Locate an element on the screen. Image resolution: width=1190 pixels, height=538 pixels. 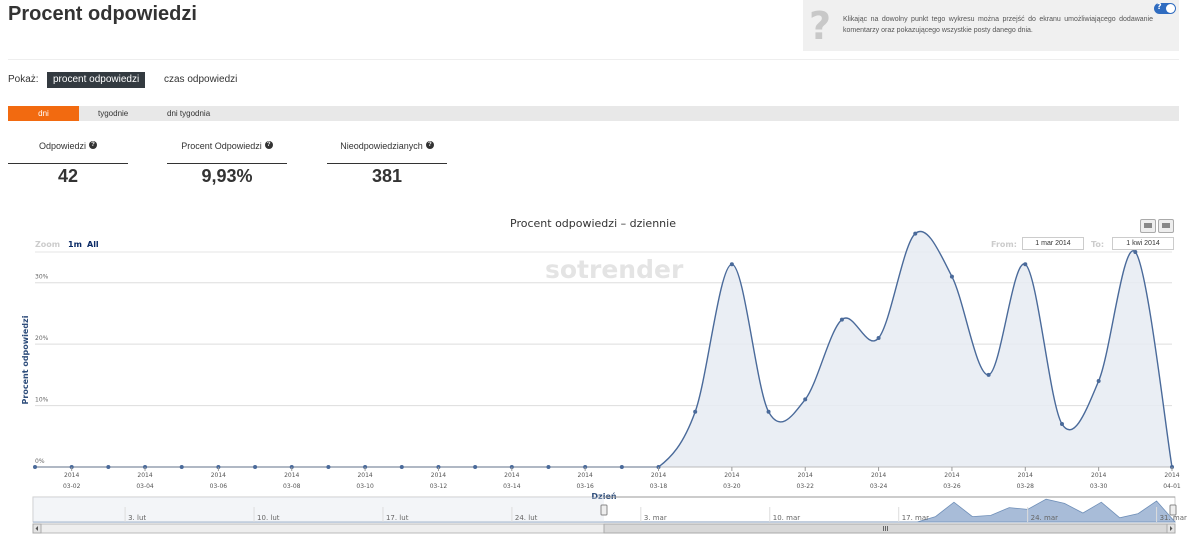
zoom-1m-button: 1m is located at coordinates (75, 244).